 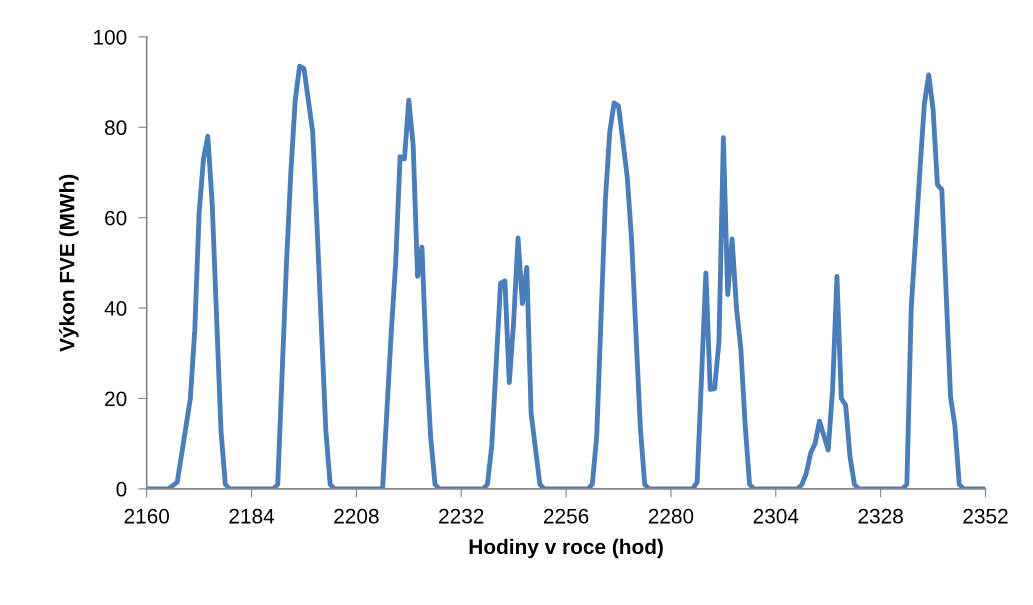 What do you see at coordinates (880, 516) in the screenshot?
I see `x-tick-label: 2328` at bounding box center [880, 516].